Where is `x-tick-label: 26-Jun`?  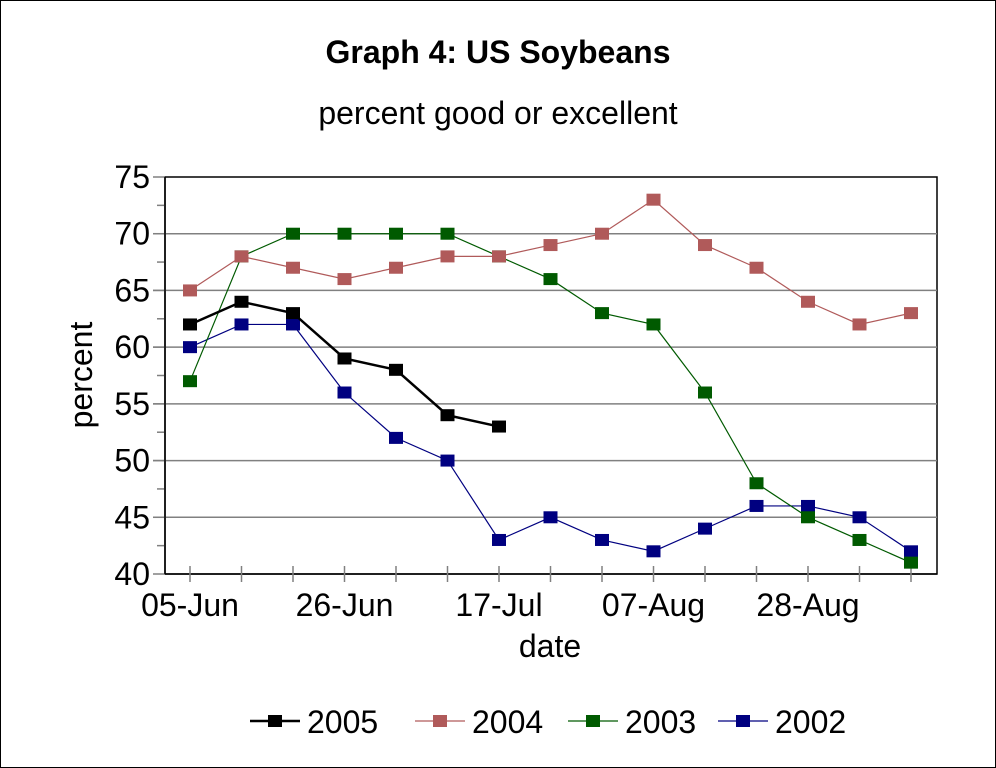 x-tick-label: 26-Jun is located at coordinates (345, 605).